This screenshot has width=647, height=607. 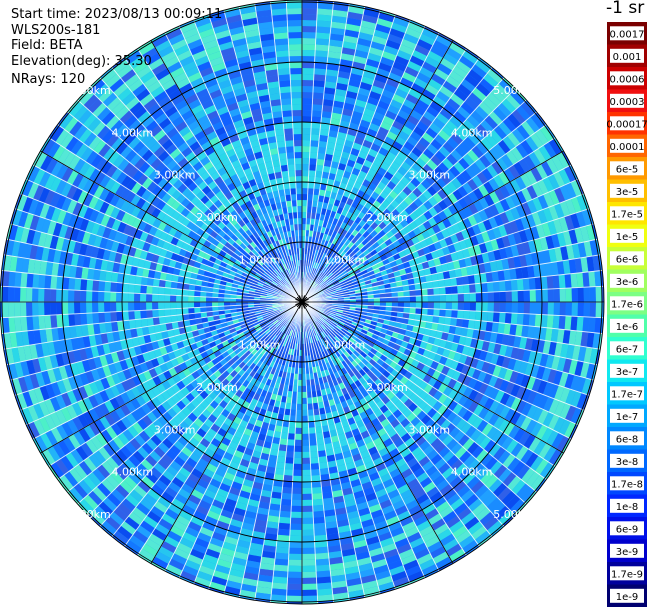 I want to click on colorbar-label: 6e-7, so click(x=627, y=349).